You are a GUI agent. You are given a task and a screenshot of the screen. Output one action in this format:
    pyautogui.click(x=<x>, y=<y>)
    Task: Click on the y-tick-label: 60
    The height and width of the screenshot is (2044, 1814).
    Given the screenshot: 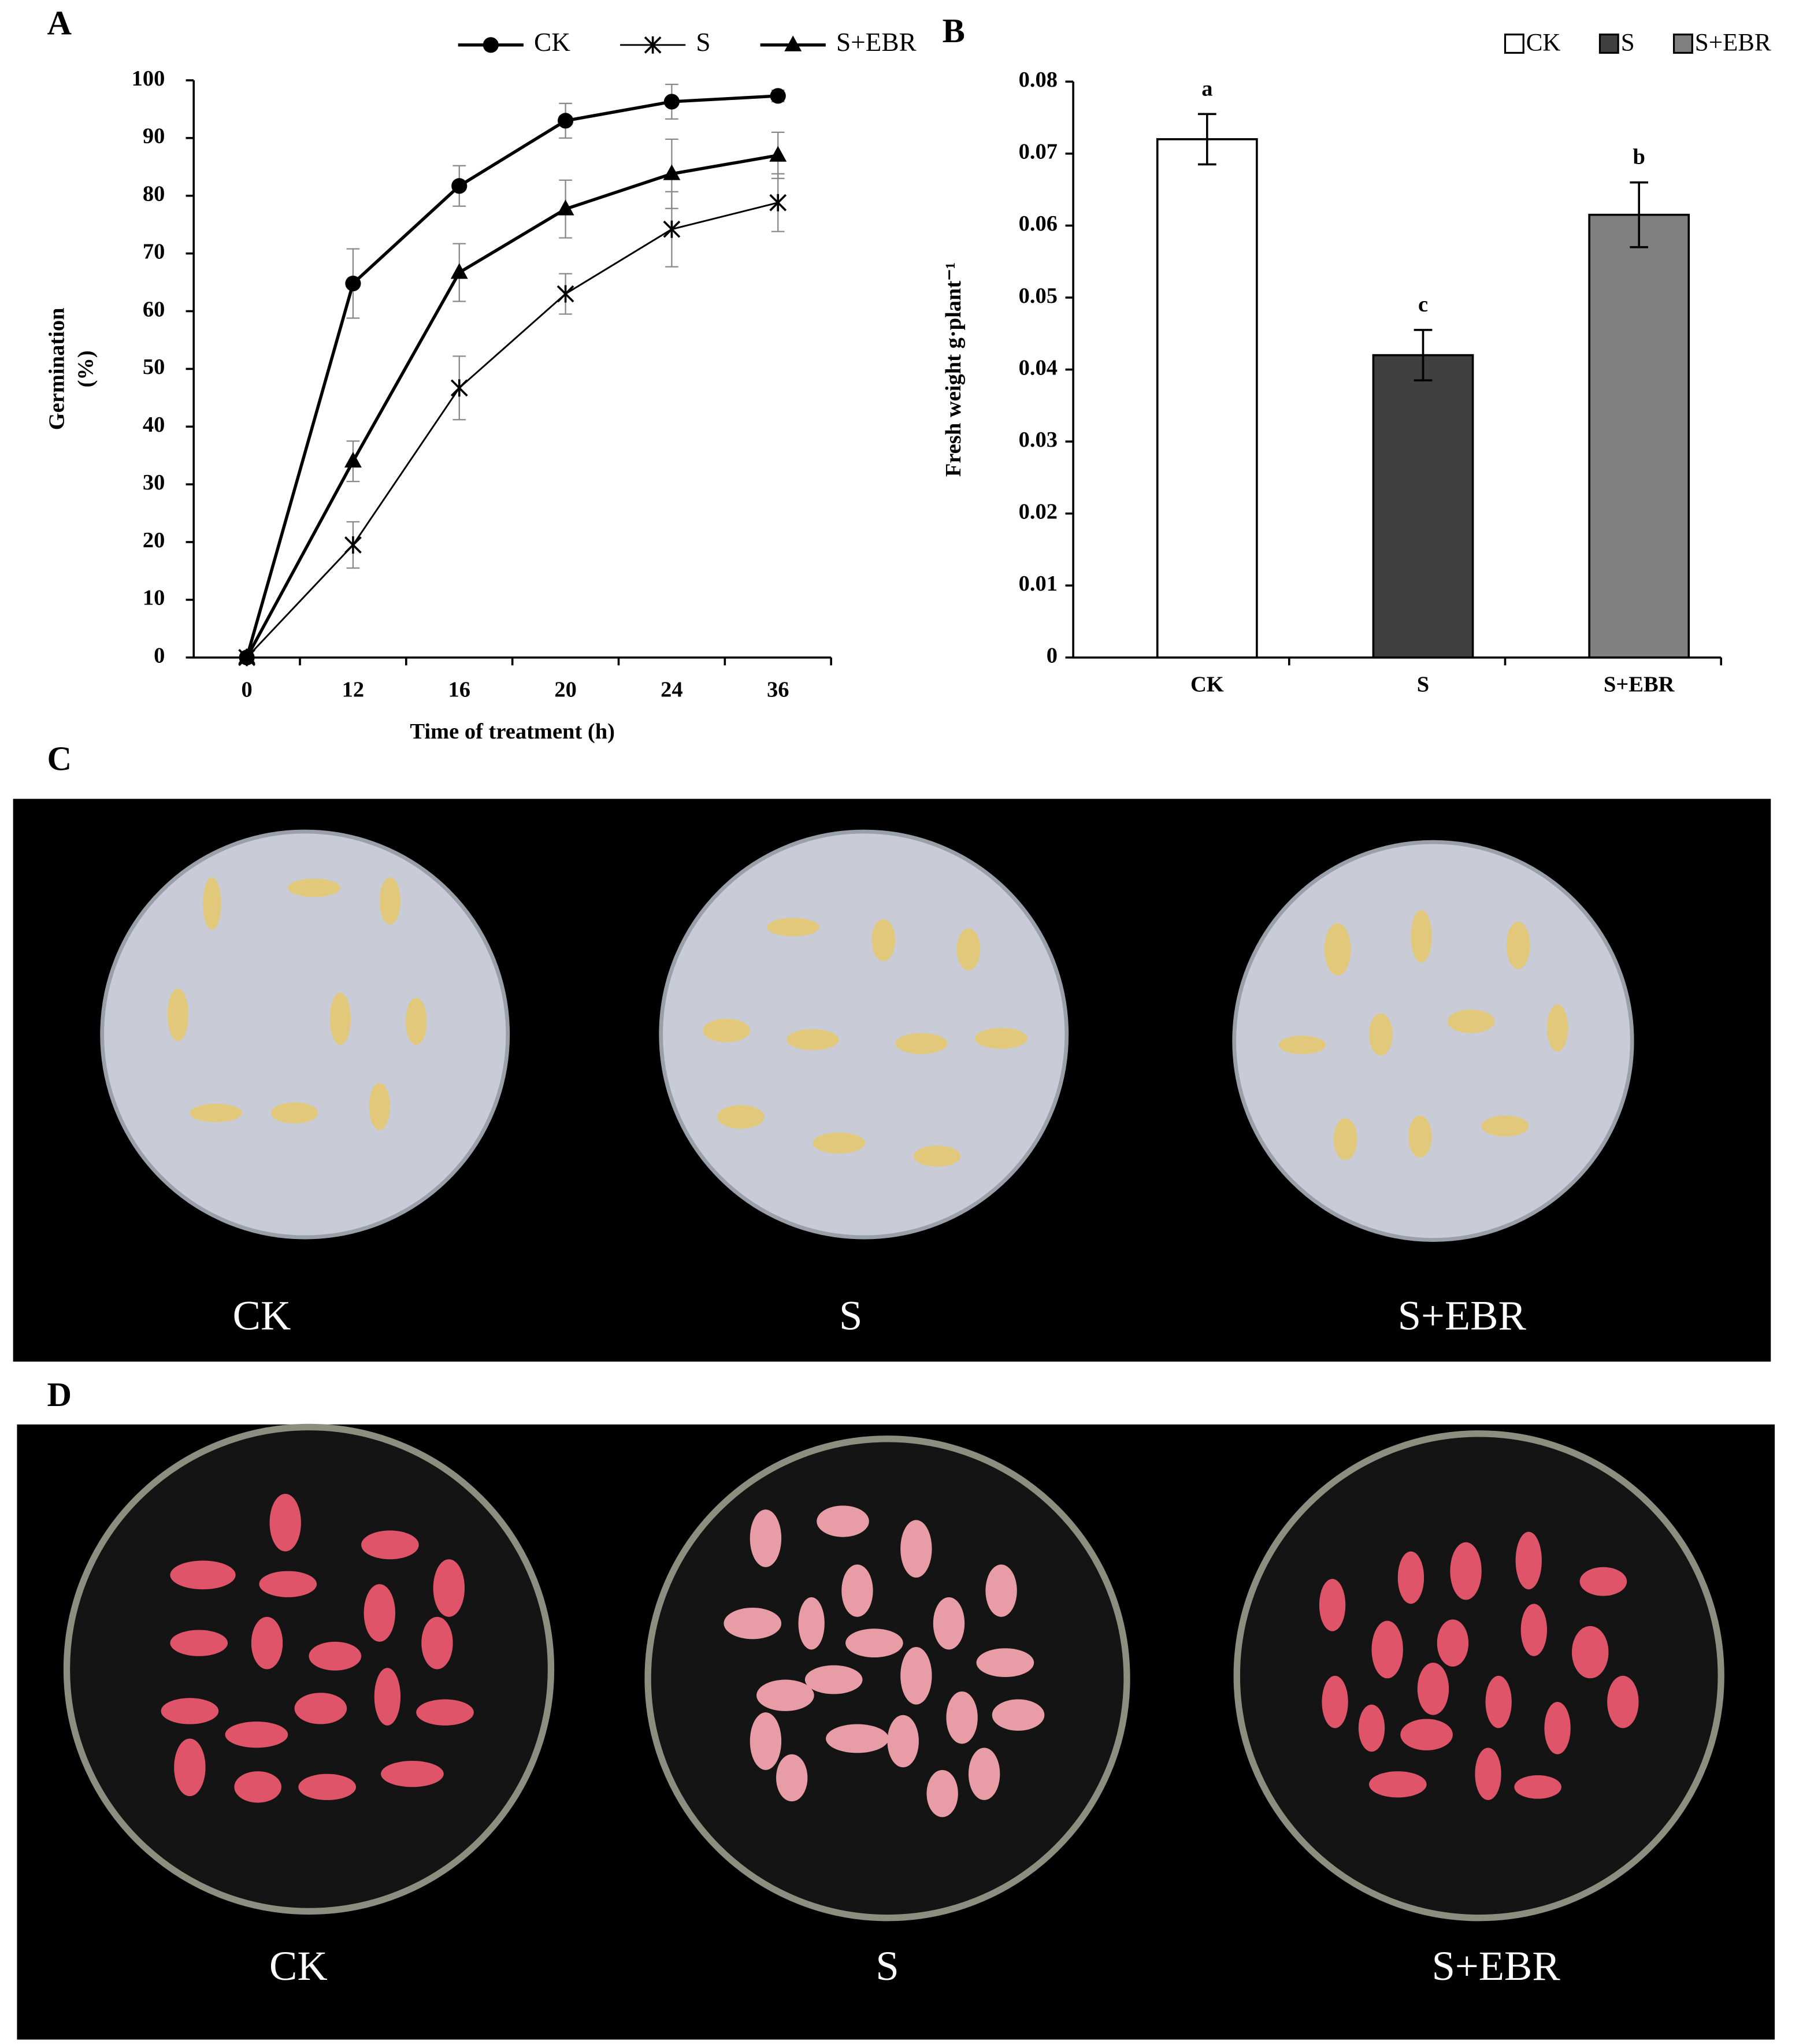 What is the action you would take?
    pyautogui.click(x=154, y=309)
    